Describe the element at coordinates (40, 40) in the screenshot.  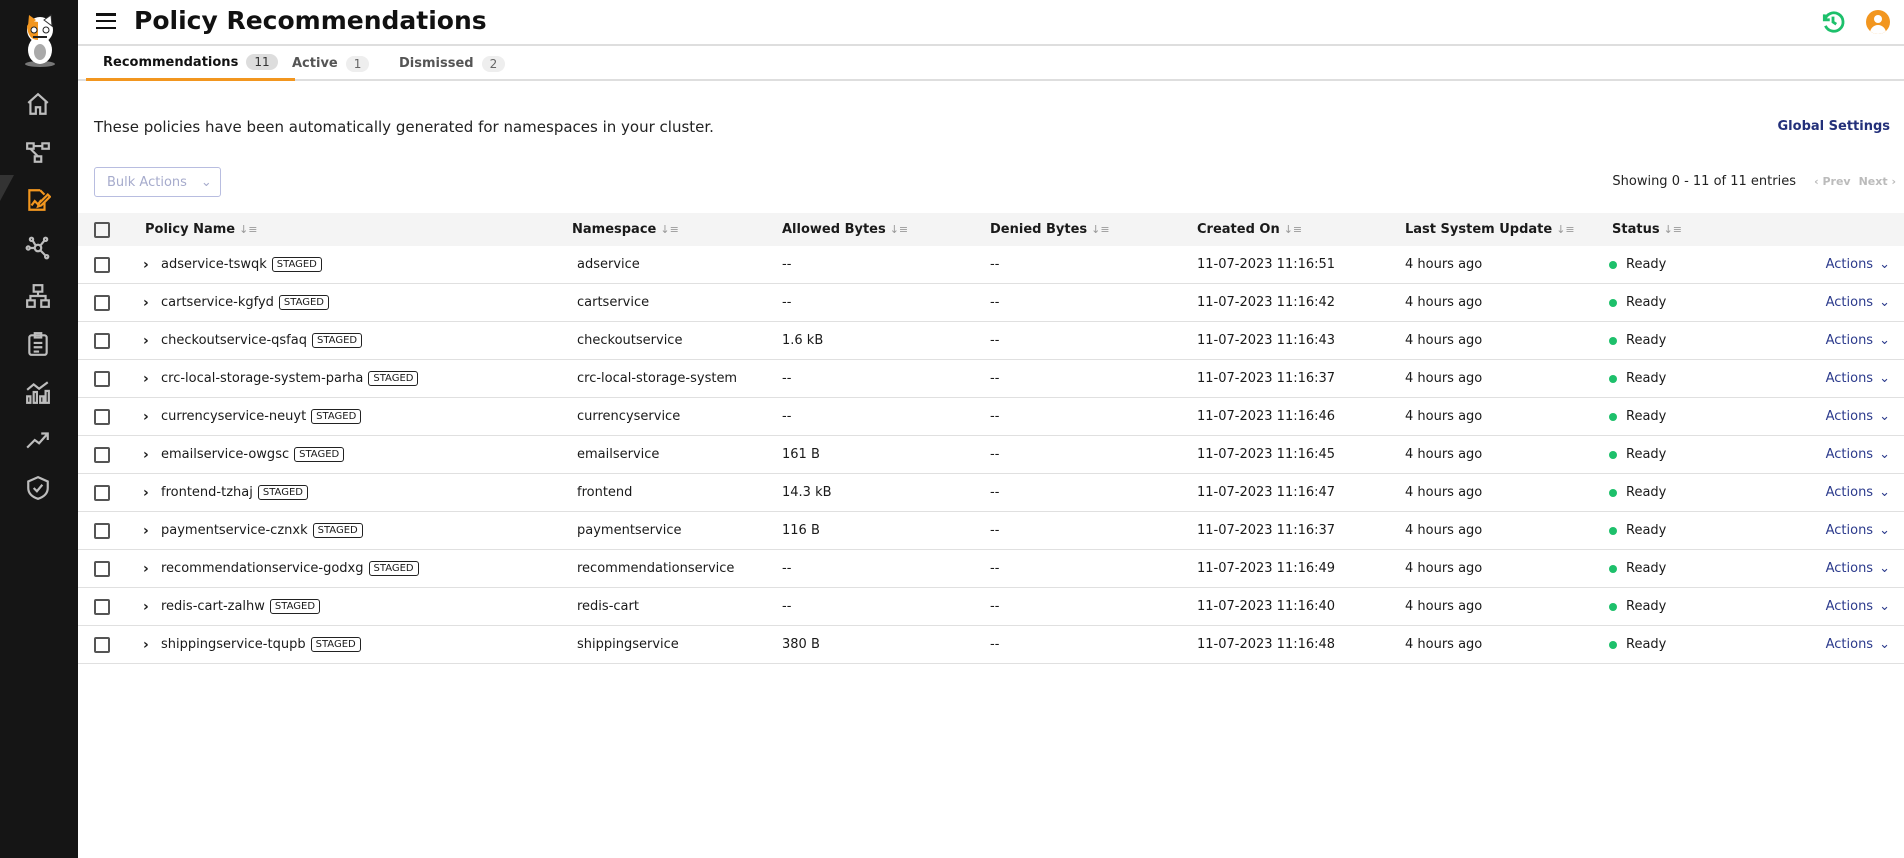
I see `cat-logo` at that location.